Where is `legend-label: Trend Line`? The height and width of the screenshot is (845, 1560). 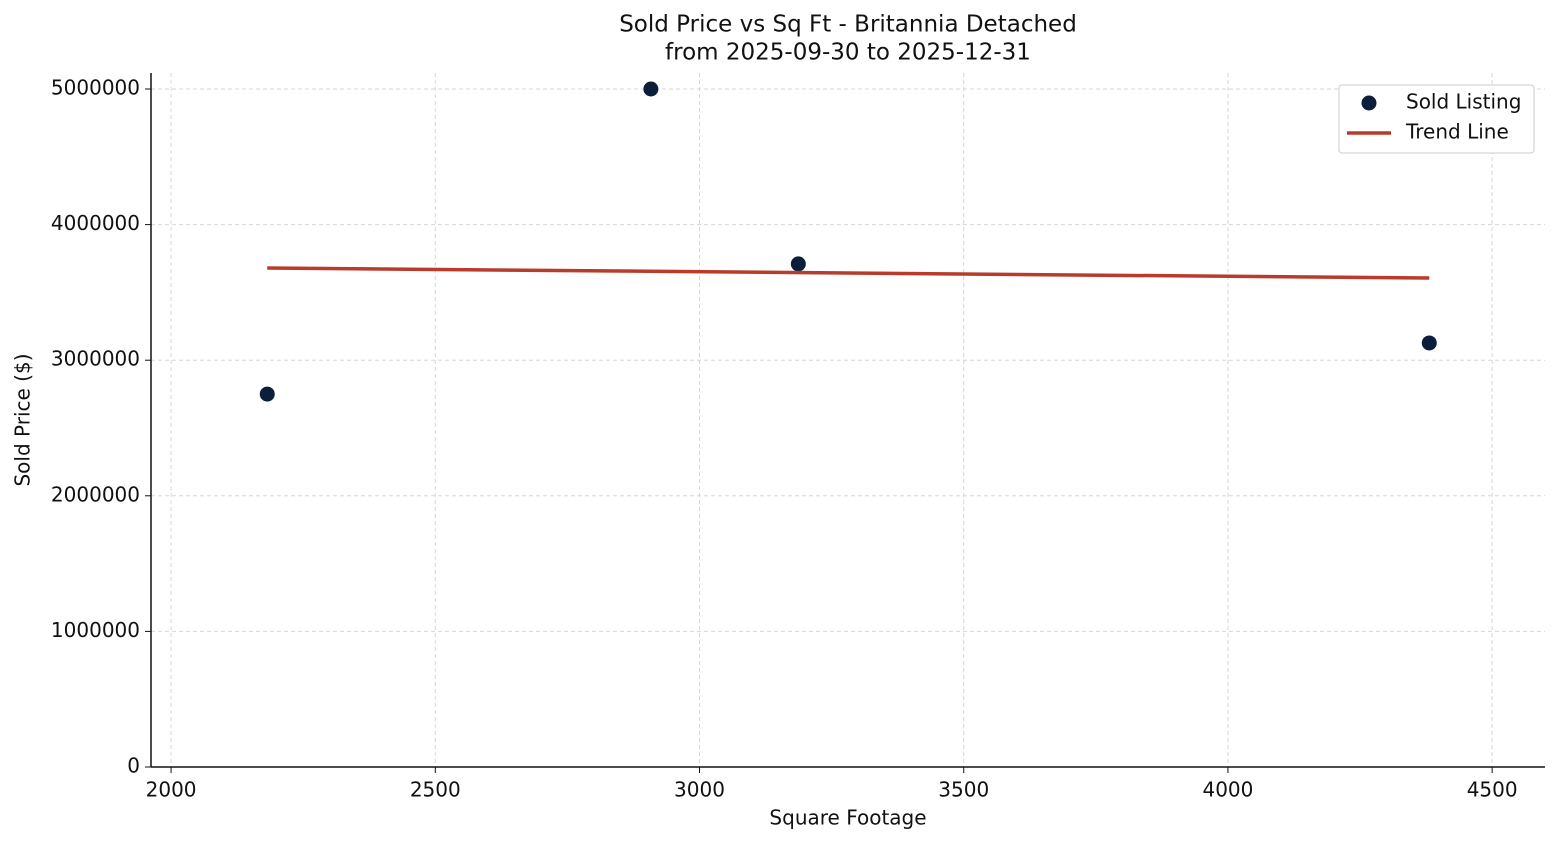
legend-label: Trend Line is located at coordinates (1457, 132).